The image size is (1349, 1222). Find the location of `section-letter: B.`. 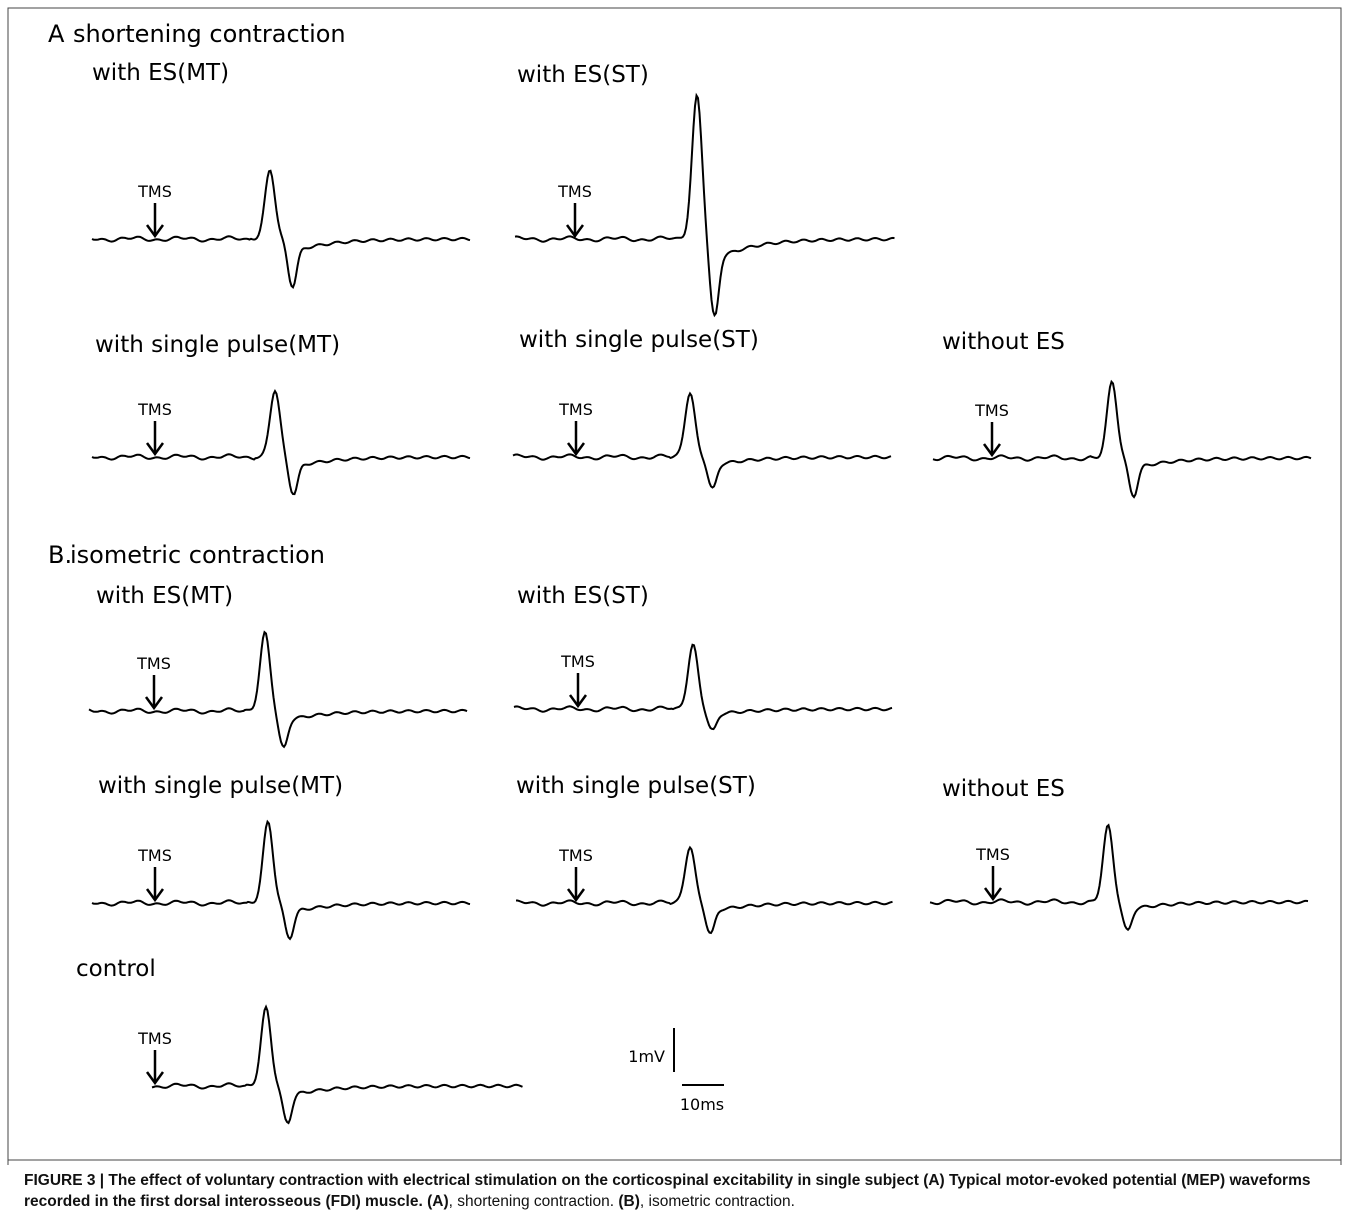

section-letter: B. is located at coordinates (60, 555).